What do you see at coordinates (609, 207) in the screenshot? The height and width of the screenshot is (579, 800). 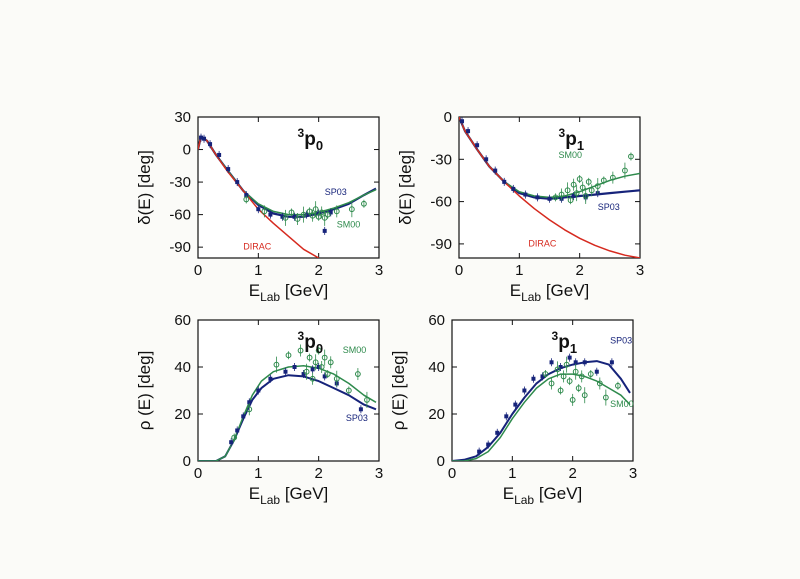 I see `curve-label-sp03: SP03` at bounding box center [609, 207].